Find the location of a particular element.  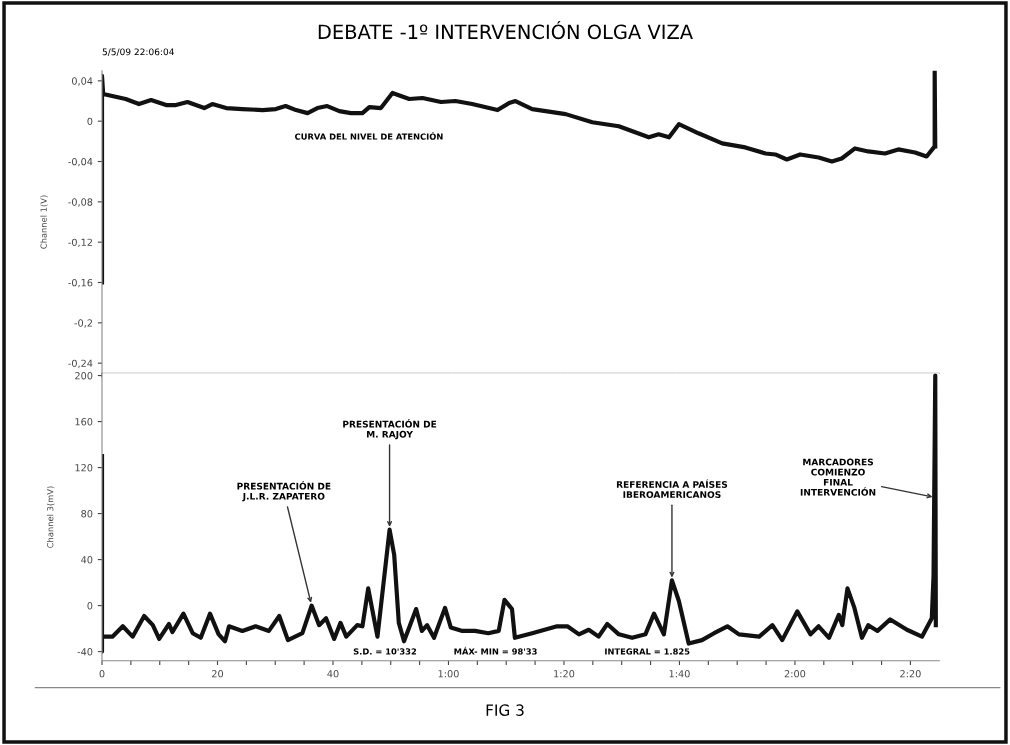

x-tick-label: 1:20 is located at coordinates (564, 674).